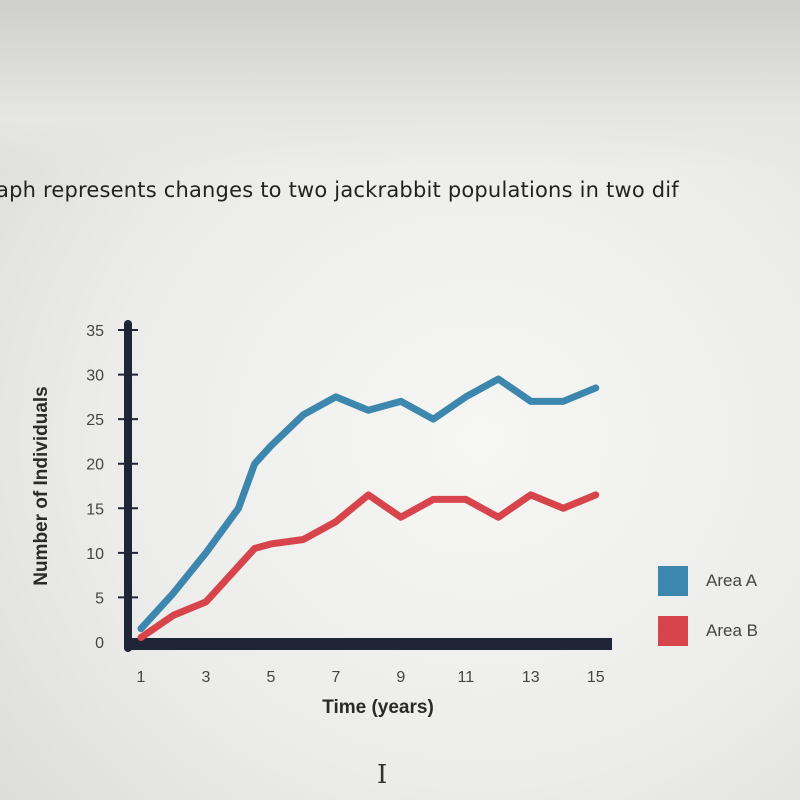 This screenshot has height=800, width=800. I want to click on y-tick-label: 5, so click(99, 598).